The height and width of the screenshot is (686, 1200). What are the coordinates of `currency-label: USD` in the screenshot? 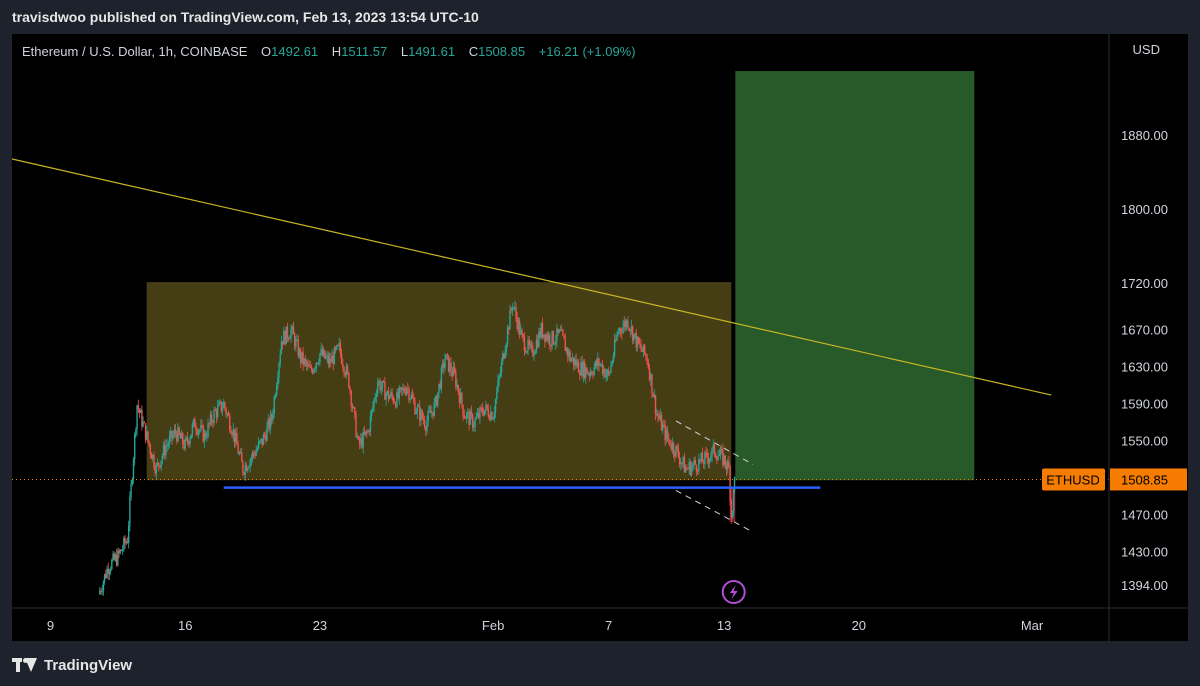 It's located at (1146, 49).